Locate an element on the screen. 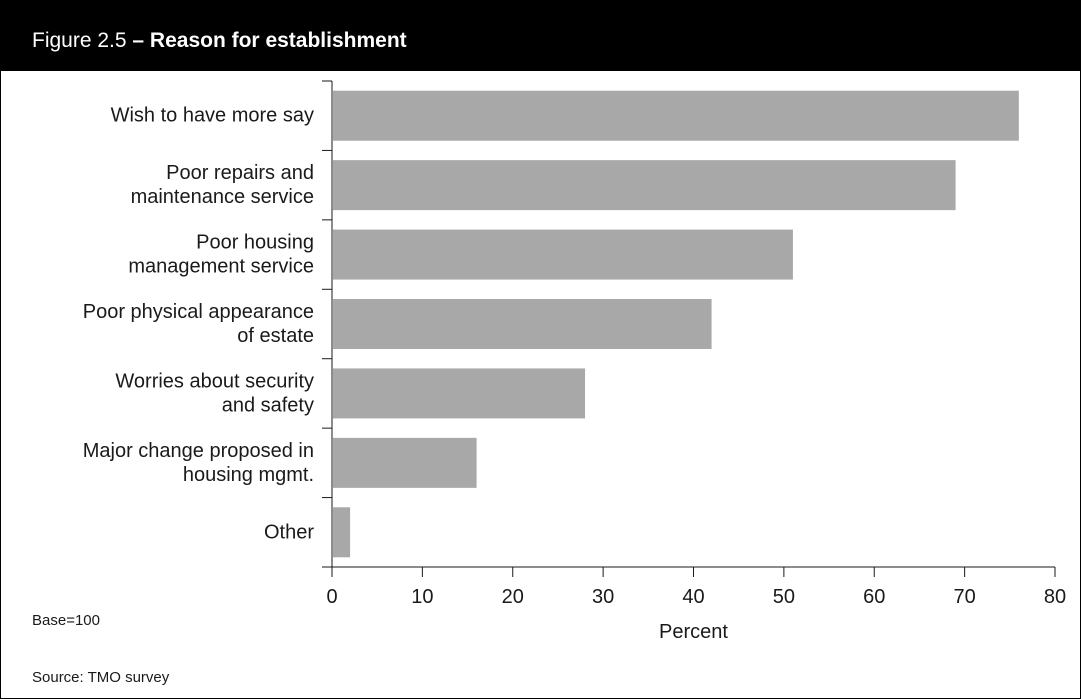 The image size is (1081, 699). x-tick-label: 50 is located at coordinates (784, 597).